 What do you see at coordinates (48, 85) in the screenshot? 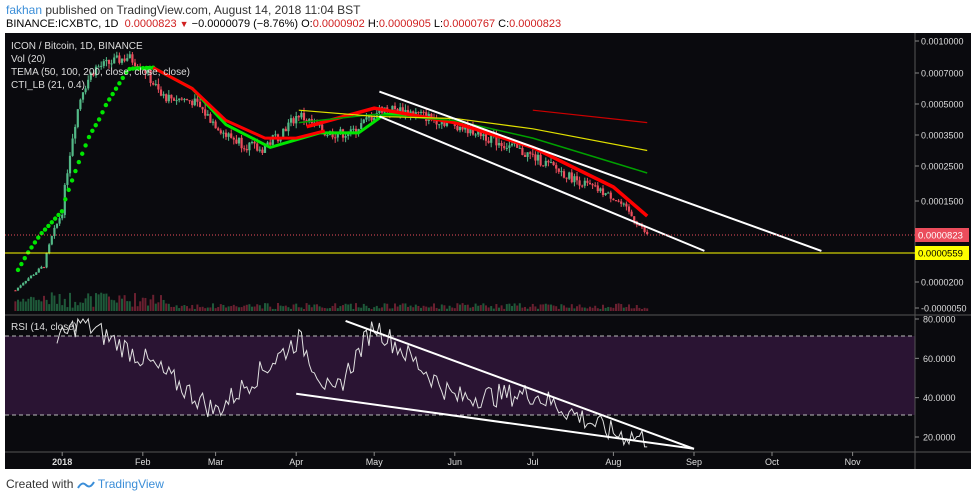
I see `legend-cti: CTI_LB (21, 0.4)` at bounding box center [48, 85].